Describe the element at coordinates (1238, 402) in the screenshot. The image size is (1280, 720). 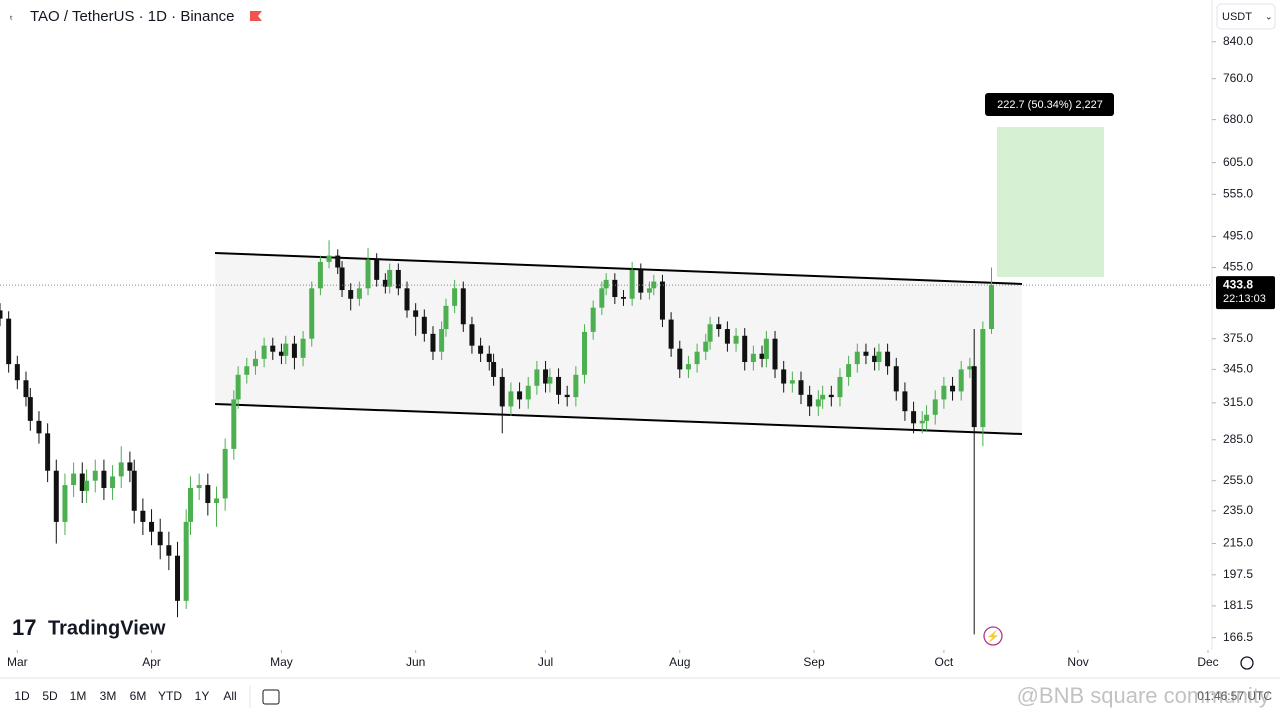
I see `y-tick-label: 315.0` at that location.